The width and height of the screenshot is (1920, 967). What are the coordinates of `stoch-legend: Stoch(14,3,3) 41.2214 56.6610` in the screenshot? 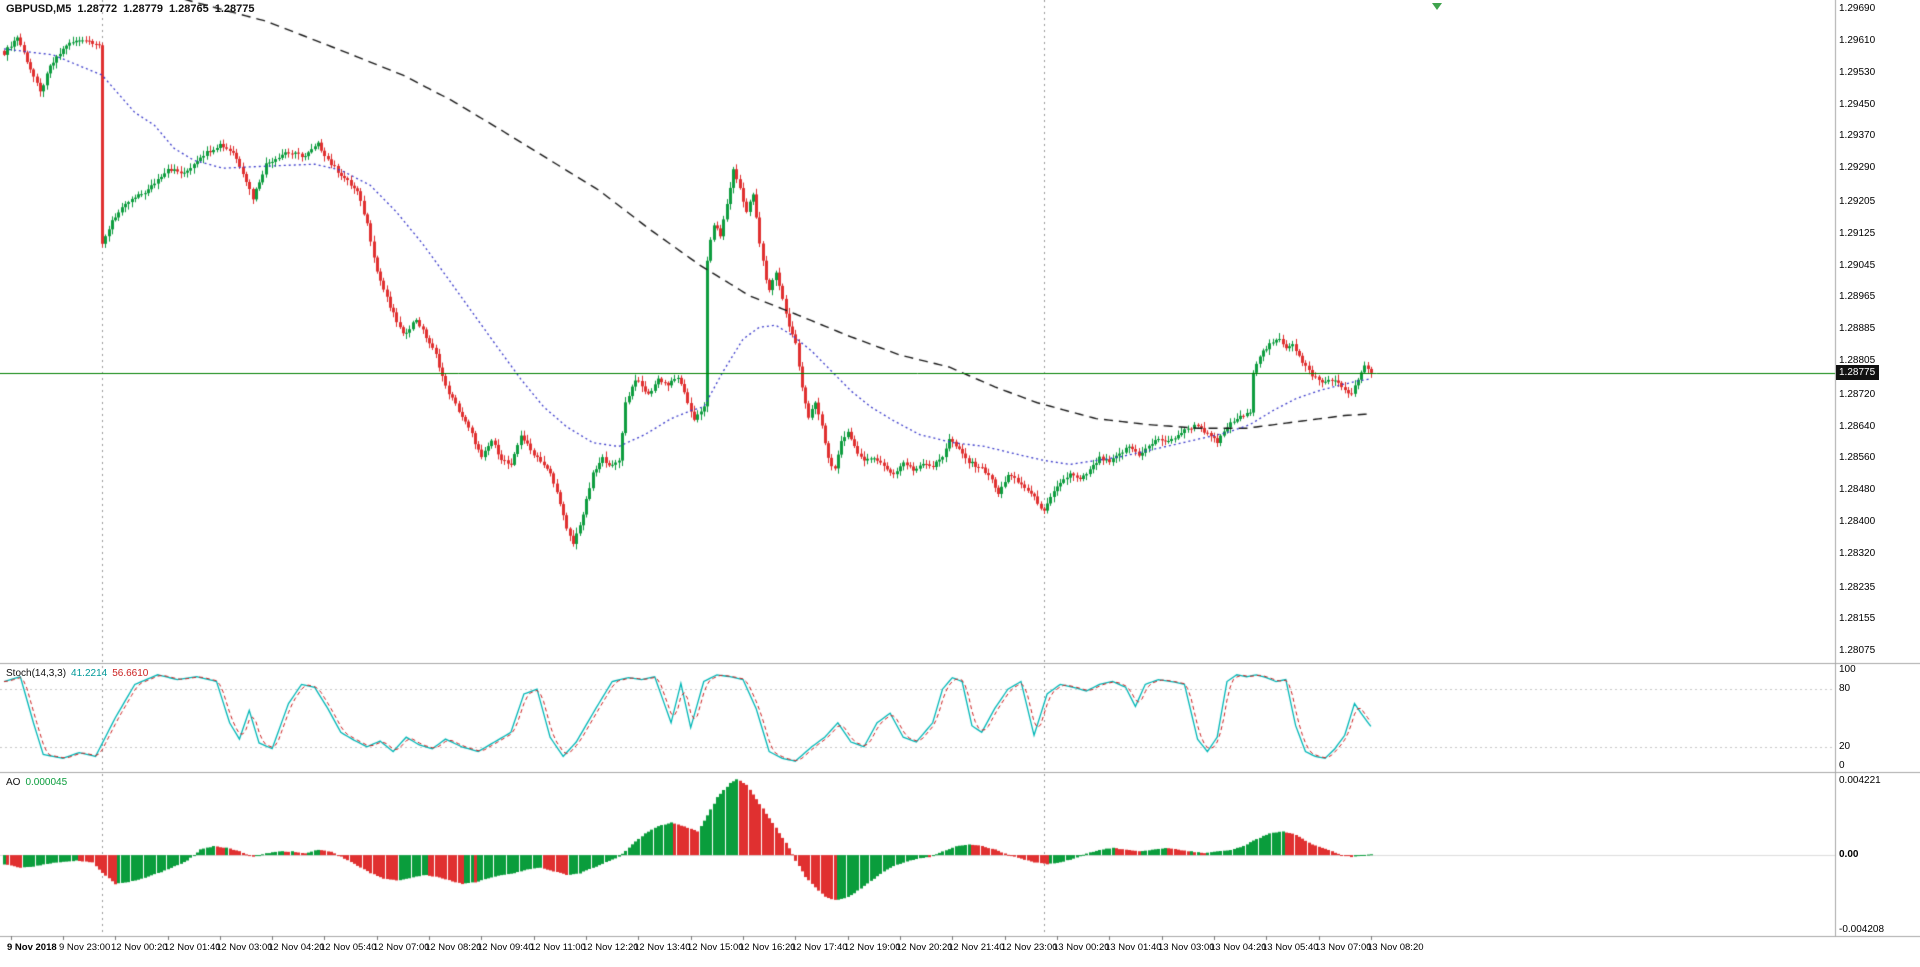 It's located at (77, 673).